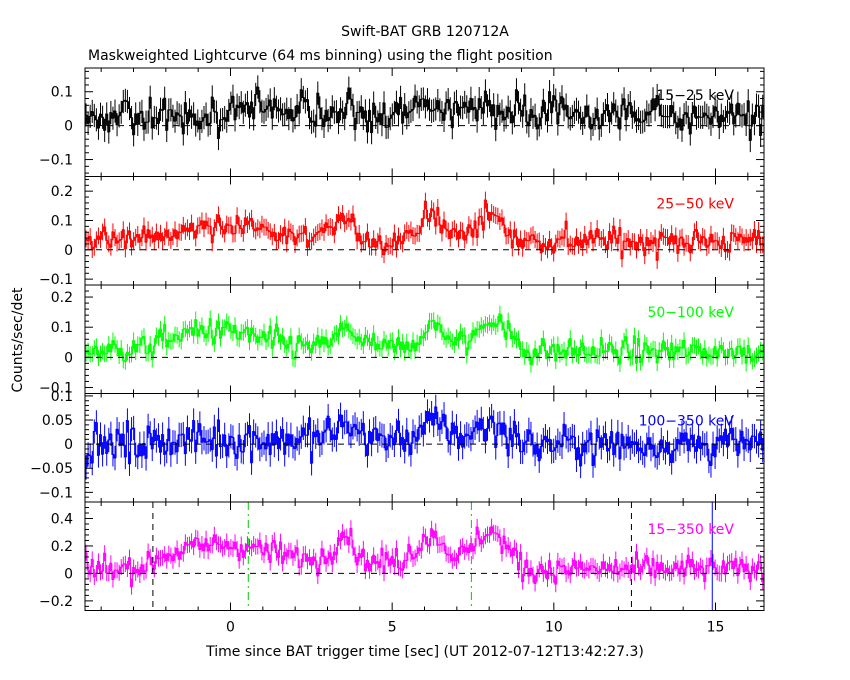 Image resolution: width=850 pixels, height=680 pixels. I want to click on x-tick-label: 5, so click(392, 628).